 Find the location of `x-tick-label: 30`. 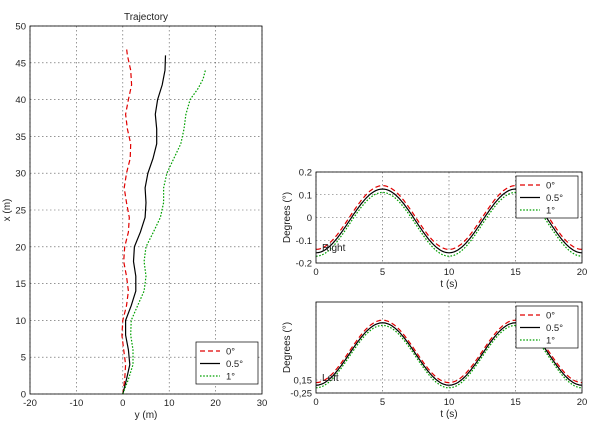

x-tick-label: 30 is located at coordinates (262, 403).